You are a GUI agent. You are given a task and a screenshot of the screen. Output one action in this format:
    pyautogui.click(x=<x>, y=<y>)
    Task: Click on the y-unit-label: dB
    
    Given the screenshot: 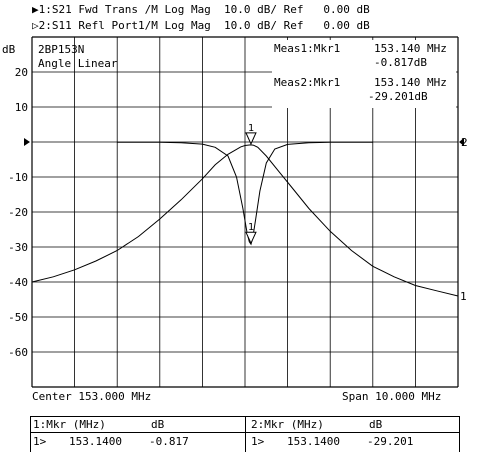 What is the action you would take?
    pyautogui.click(x=9, y=49)
    